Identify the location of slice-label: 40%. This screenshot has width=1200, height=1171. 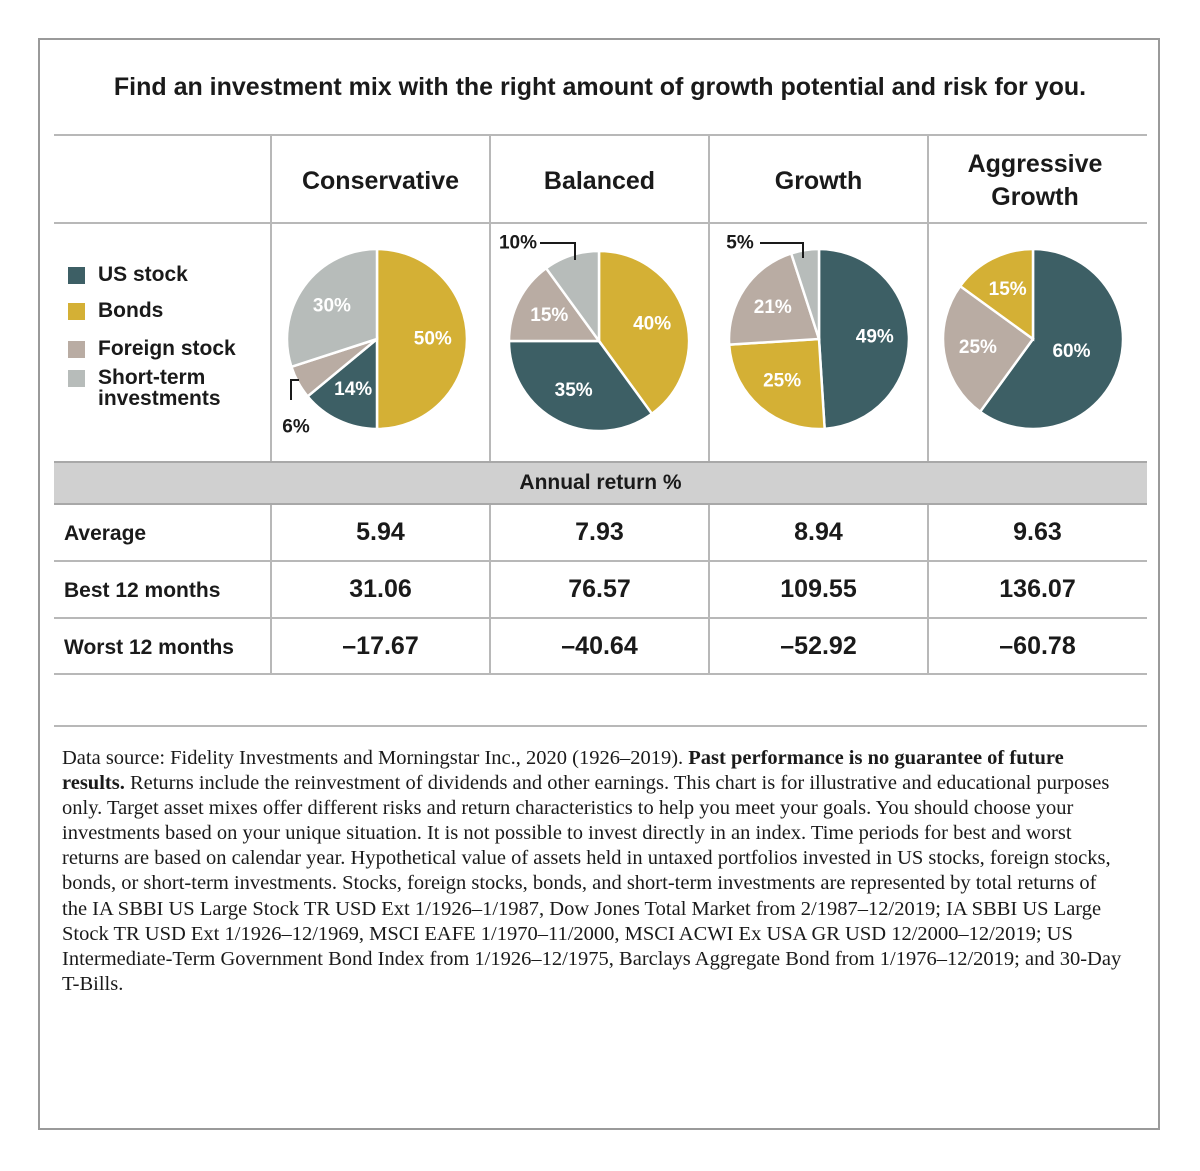
(652, 323).